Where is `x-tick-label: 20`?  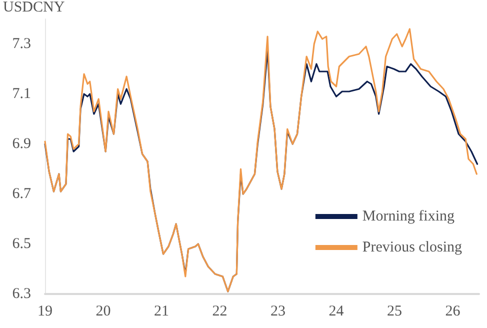
x-tick-label: 20 is located at coordinates (103, 312).